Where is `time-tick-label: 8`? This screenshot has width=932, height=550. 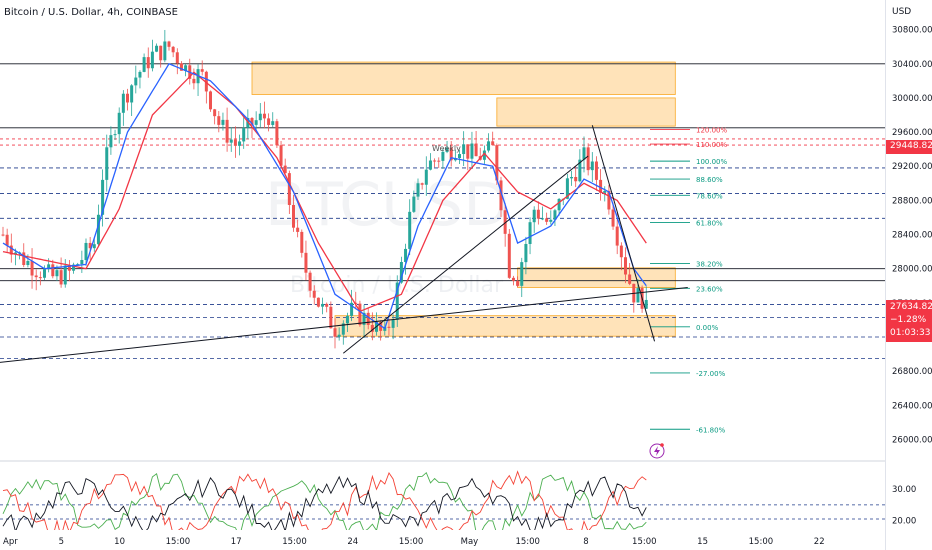
time-tick-label: 8 is located at coordinates (585, 542).